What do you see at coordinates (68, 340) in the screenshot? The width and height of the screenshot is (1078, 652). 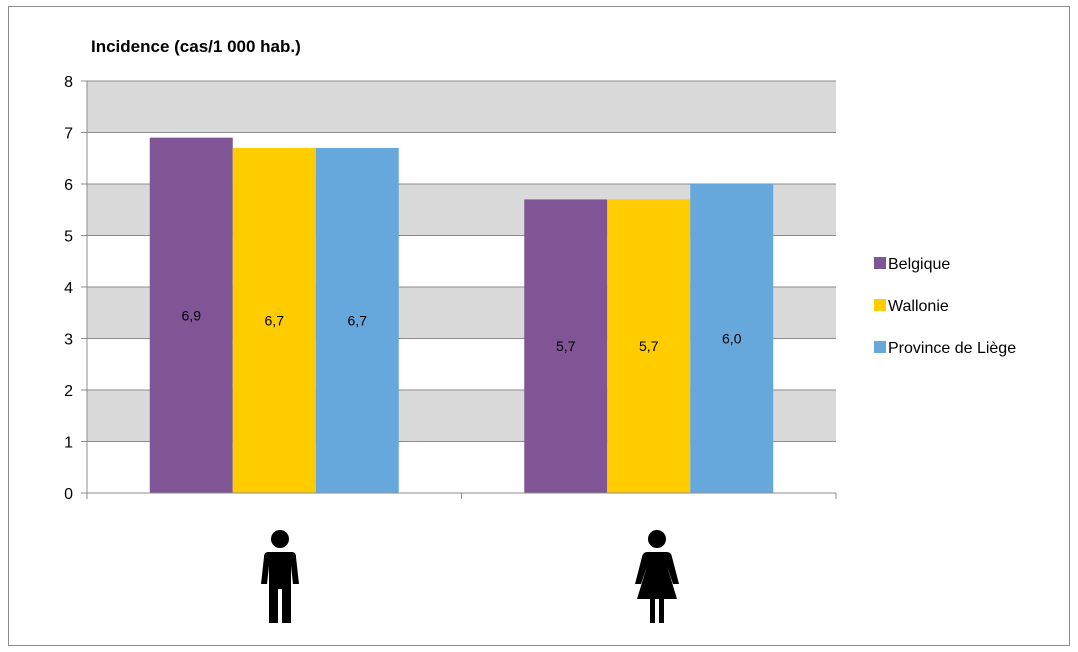 I see `y-tick-label: 3` at bounding box center [68, 340].